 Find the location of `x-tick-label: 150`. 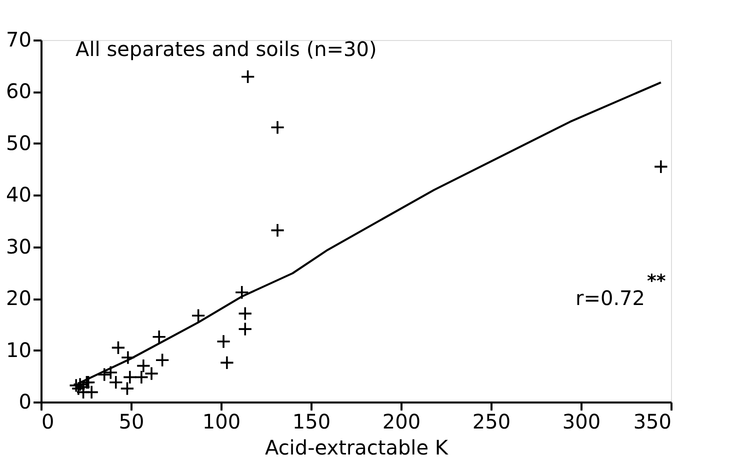

x-tick-label: 150 is located at coordinates (311, 422).